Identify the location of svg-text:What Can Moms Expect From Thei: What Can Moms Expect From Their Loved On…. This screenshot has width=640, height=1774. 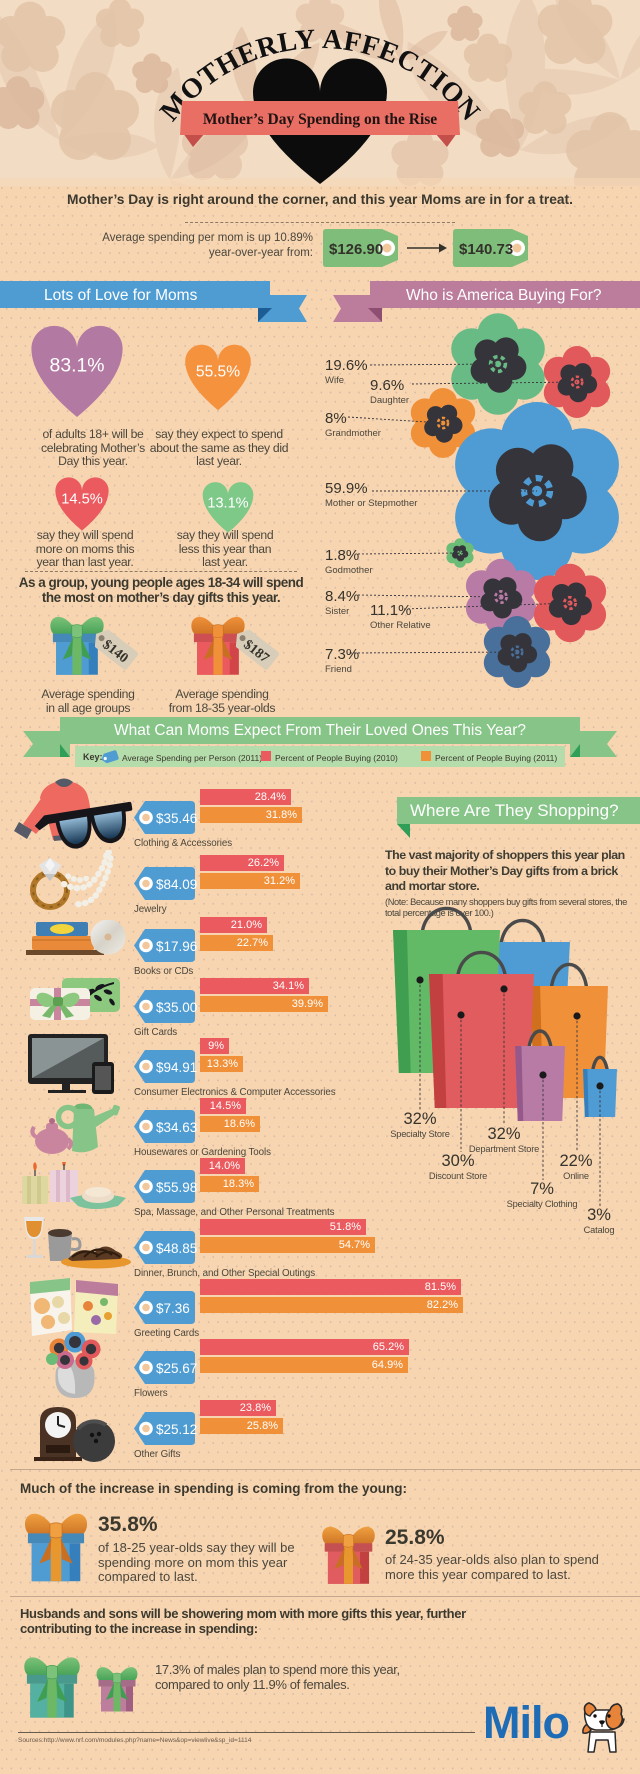
(320, 730).